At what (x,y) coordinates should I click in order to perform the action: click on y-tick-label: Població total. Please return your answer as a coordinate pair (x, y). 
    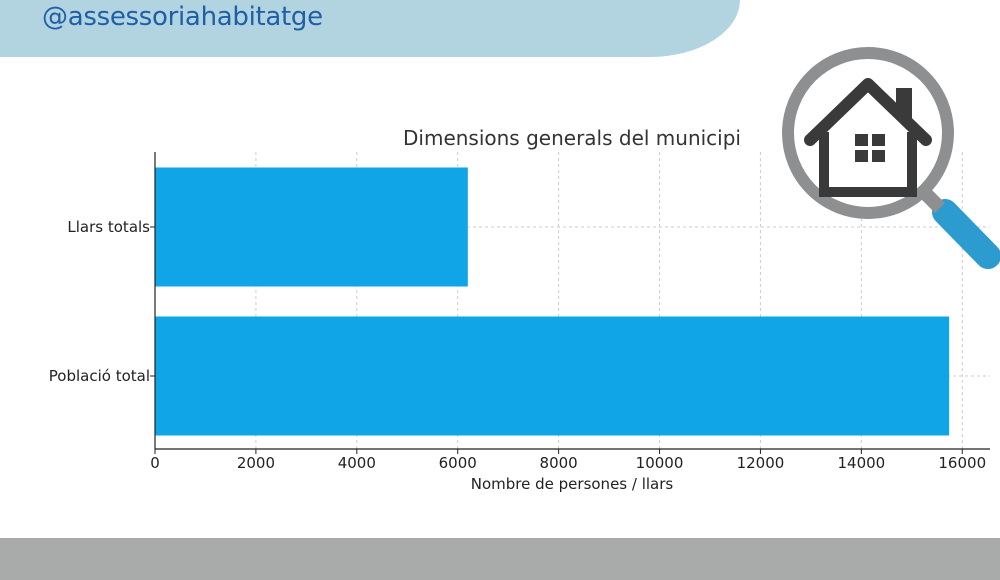
    Looking at the image, I should click on (99, 376).